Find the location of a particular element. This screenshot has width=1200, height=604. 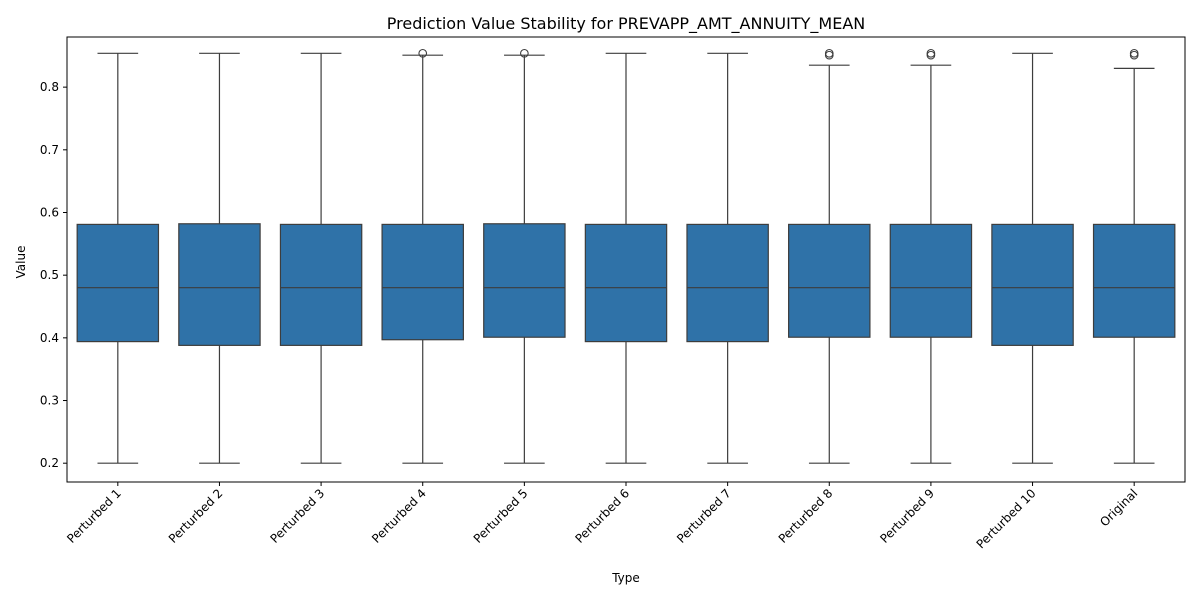

x-tick-label: Perturbed 6 is located at coordinates (602, 516).